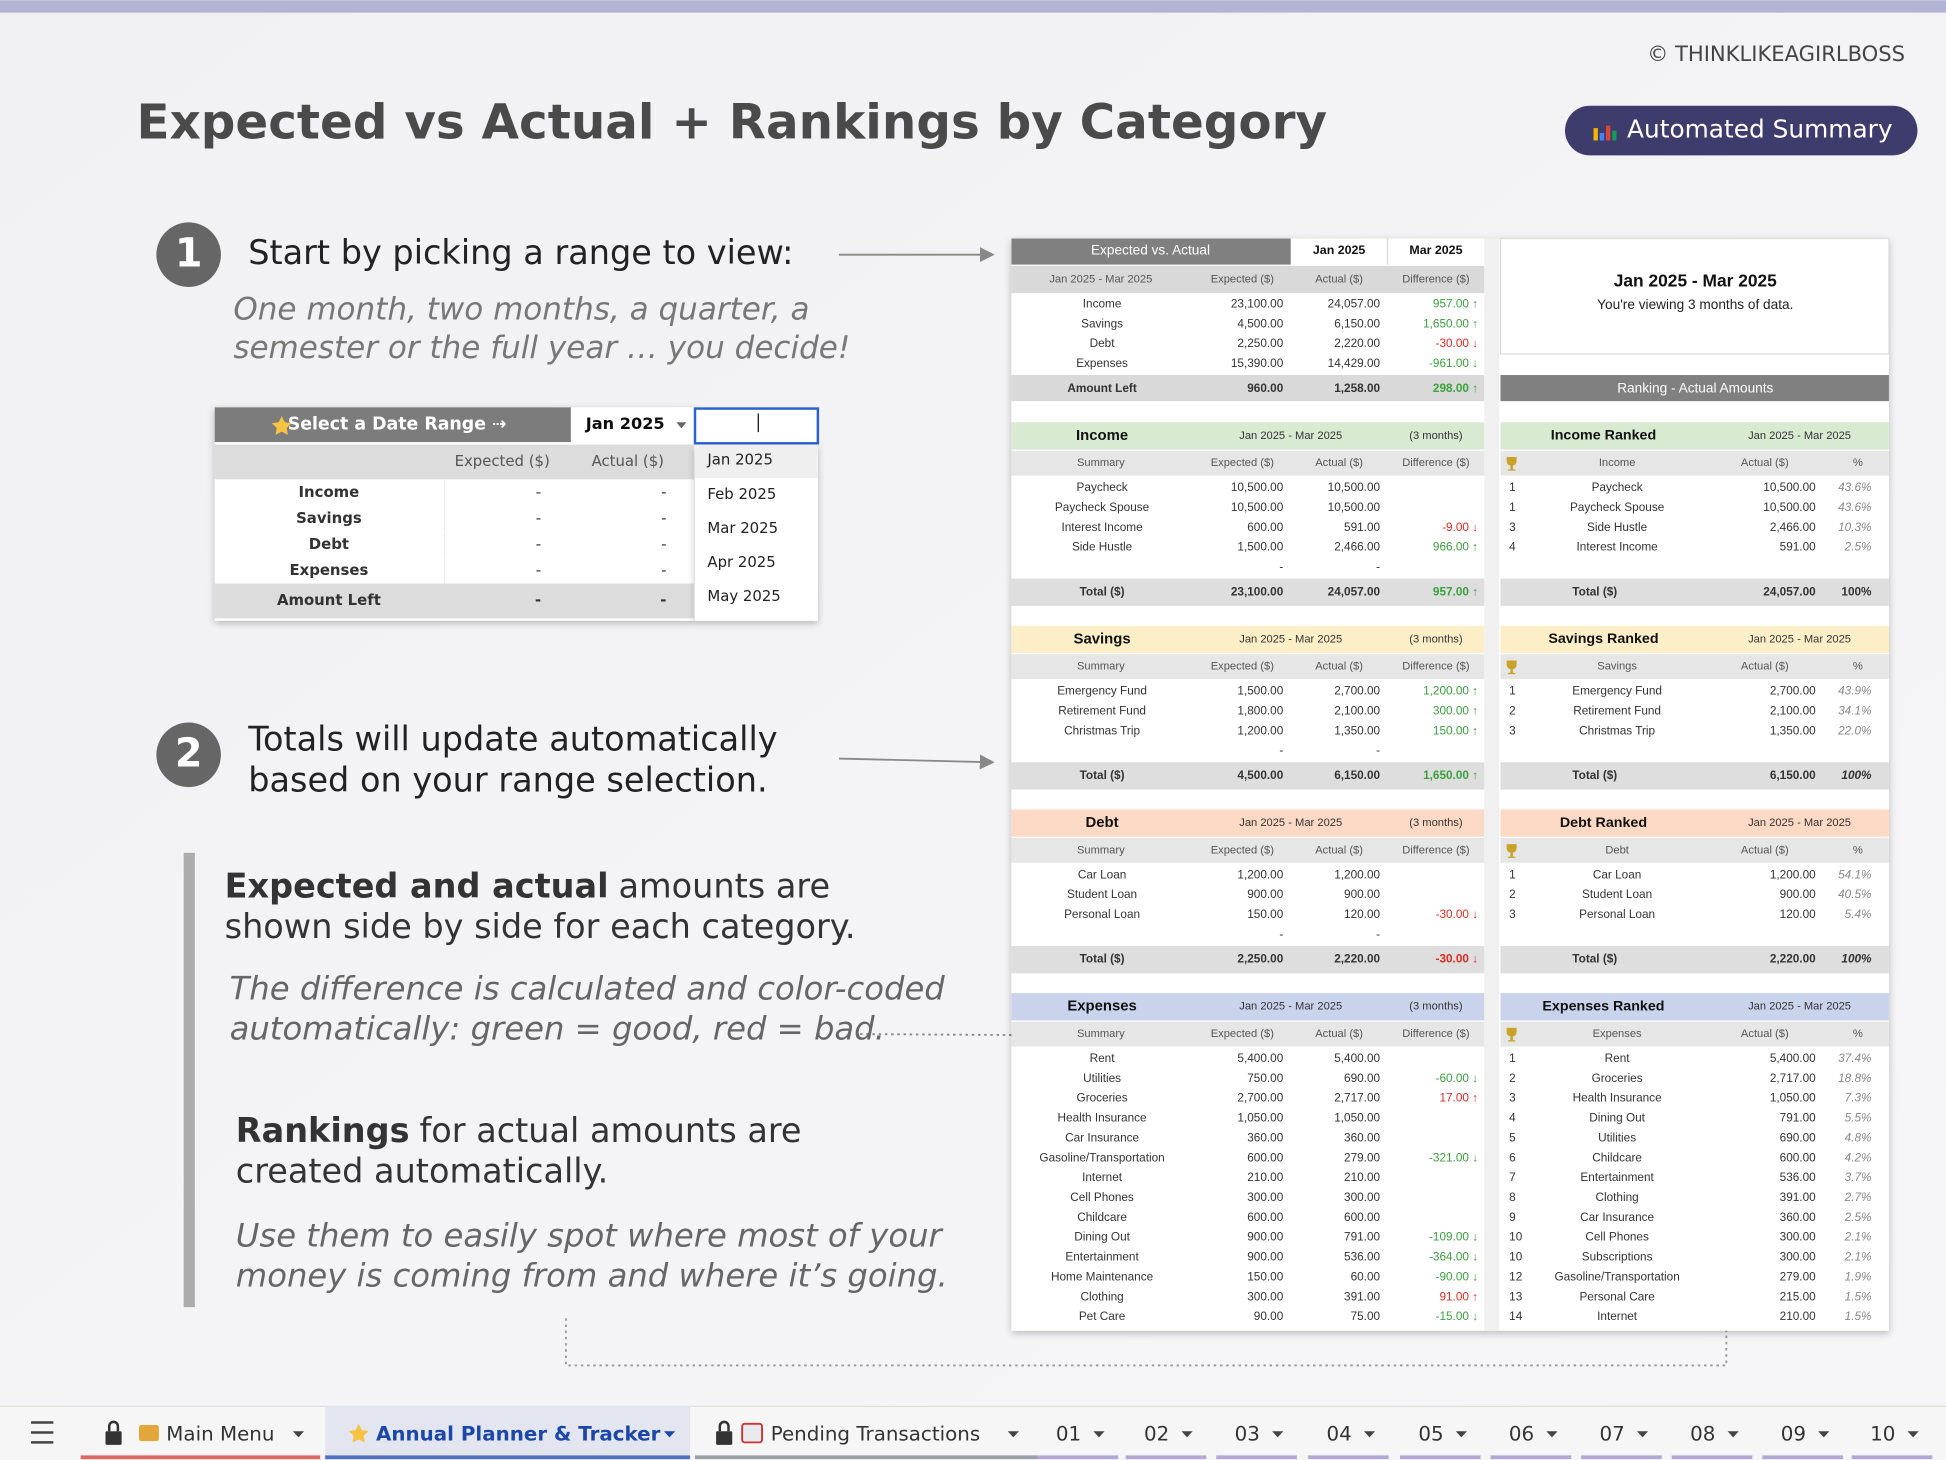 Image resolution: width=1946 pixels, height=1460 pixels. What do you see at coordinates (1702, 1433) in the screenshot?
I see `sheet-tab: 08` at bounding box center [1702, 1433].